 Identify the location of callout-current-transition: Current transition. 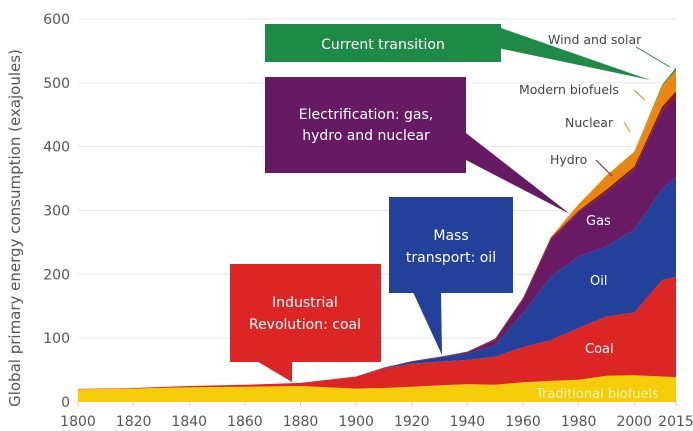
(457, 52).